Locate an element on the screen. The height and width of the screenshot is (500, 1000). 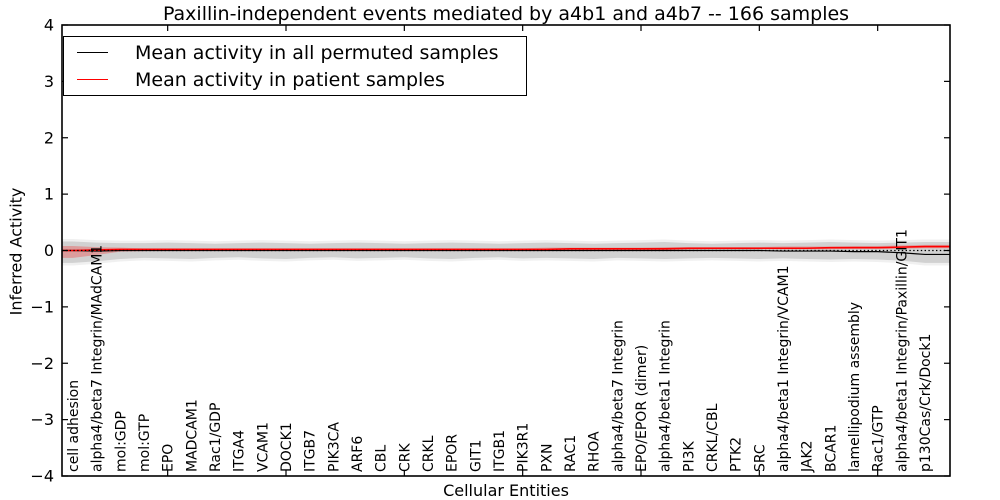
x-category-label: PIK3R1 is located at coordinates (524, 447).